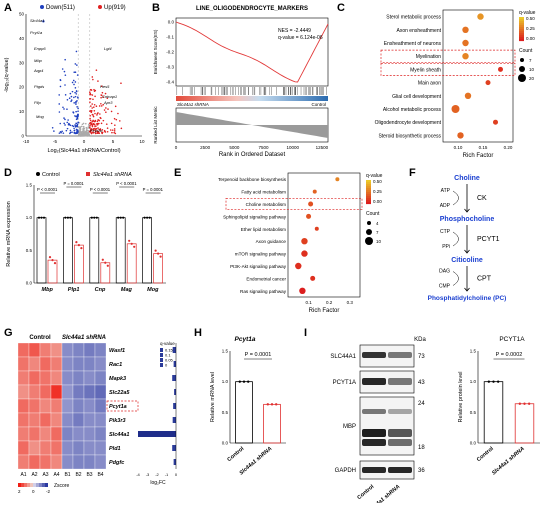 This screenshot has width=554, height=508. What do you see at coordinates (420, 340) in the screenshot?
I see `kda-header: KDa` at bounding box center [420, 340].